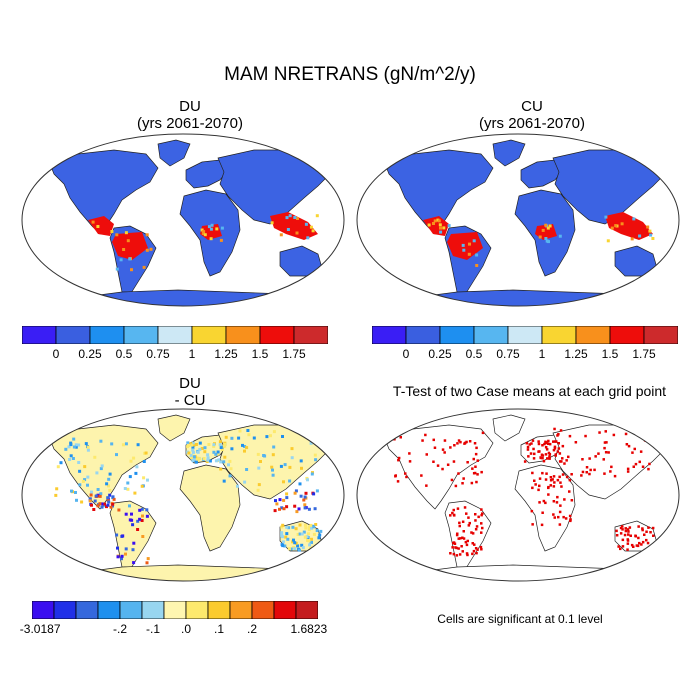 The width and height of the screenshot is (700, 700). Describe the element at coordinates (158, 354) in the screenshot. I see `colorbar-tick-label: 0.75` at that location.